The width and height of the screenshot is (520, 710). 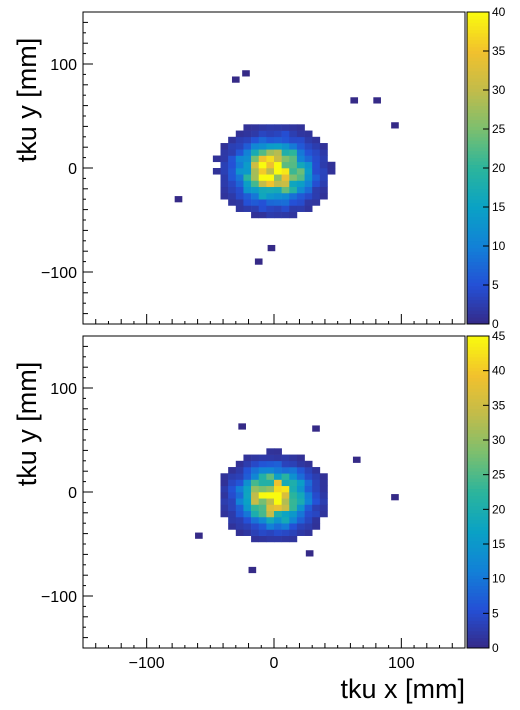 I want to click on colorbar-tick-label: 15, so click(x=499, y=544).